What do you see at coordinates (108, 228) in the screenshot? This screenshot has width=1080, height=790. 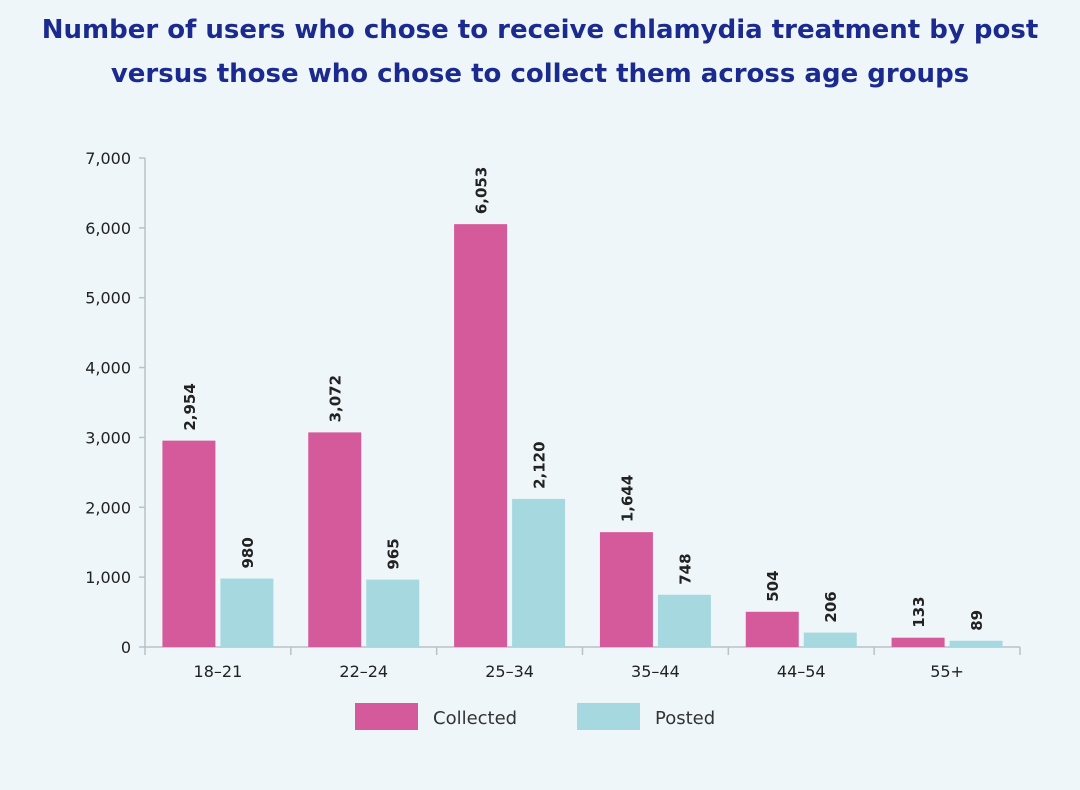 I see `y-tick-label: 6,000` at bounding box center [108, 228].